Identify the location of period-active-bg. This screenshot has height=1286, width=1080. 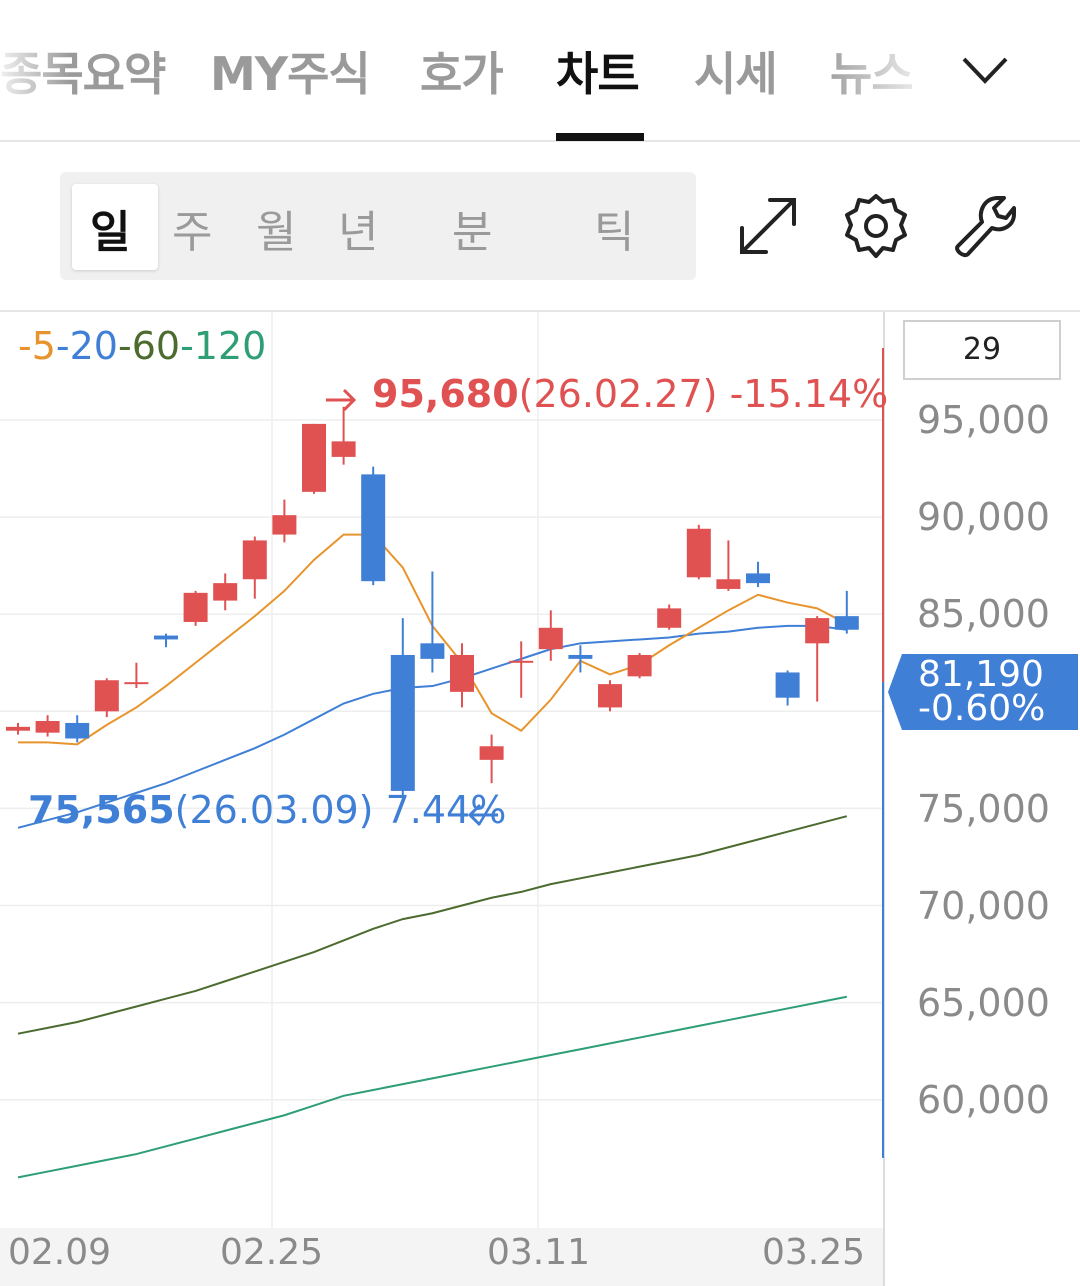
(115, 227).